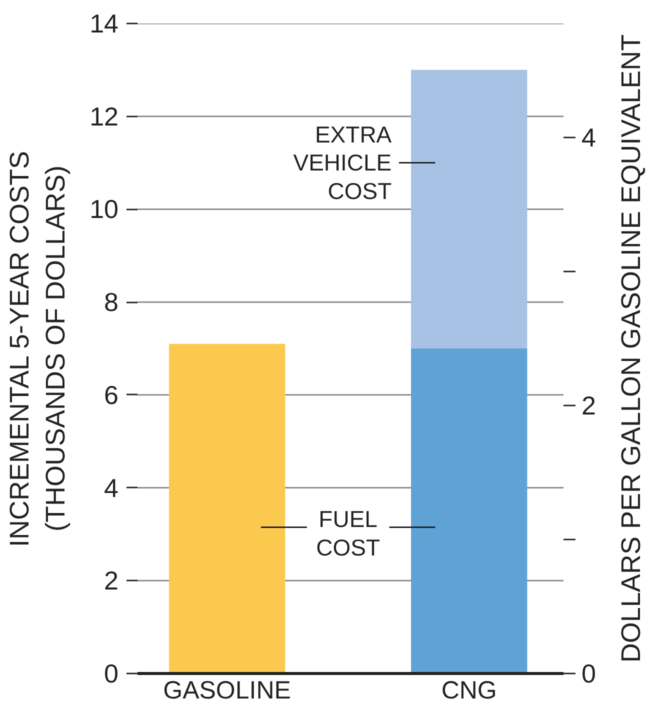 The width and height of the screenshot is (658, 709). Describe the element at coordinates (469, 690) in the screenshot. I see `x-tick-label: CNG` at that location.